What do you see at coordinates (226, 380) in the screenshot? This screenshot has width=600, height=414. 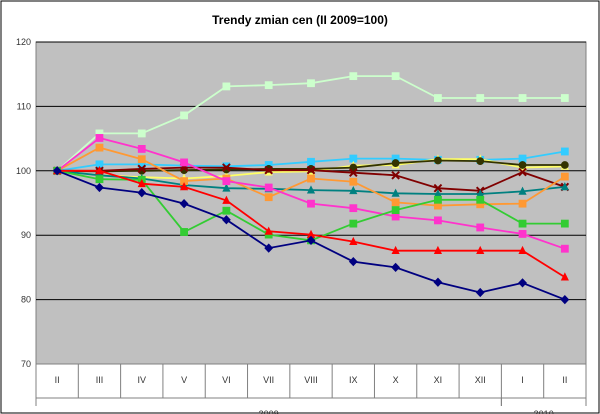 I see `x-tick-label: VI` at bounding box center [226, 380].